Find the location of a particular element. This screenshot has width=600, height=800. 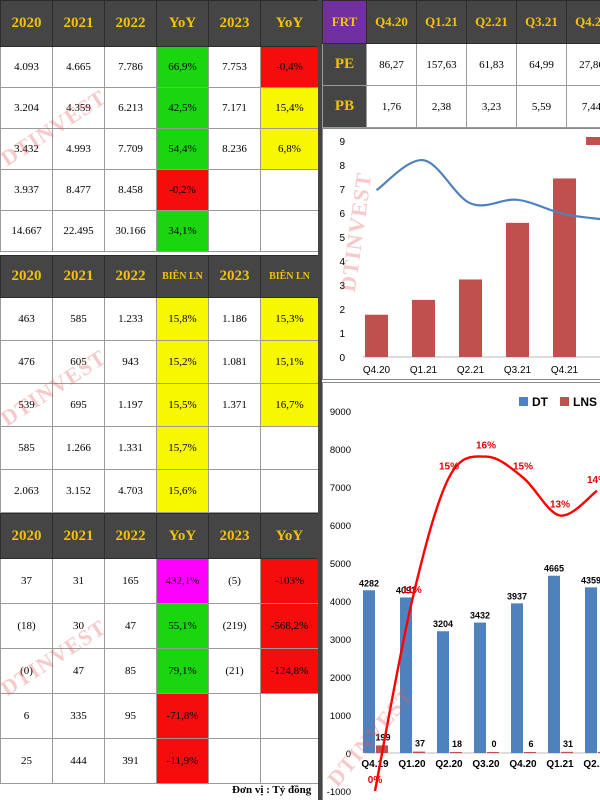

table-cell: 4.359 is located at coordinates (78, 108).